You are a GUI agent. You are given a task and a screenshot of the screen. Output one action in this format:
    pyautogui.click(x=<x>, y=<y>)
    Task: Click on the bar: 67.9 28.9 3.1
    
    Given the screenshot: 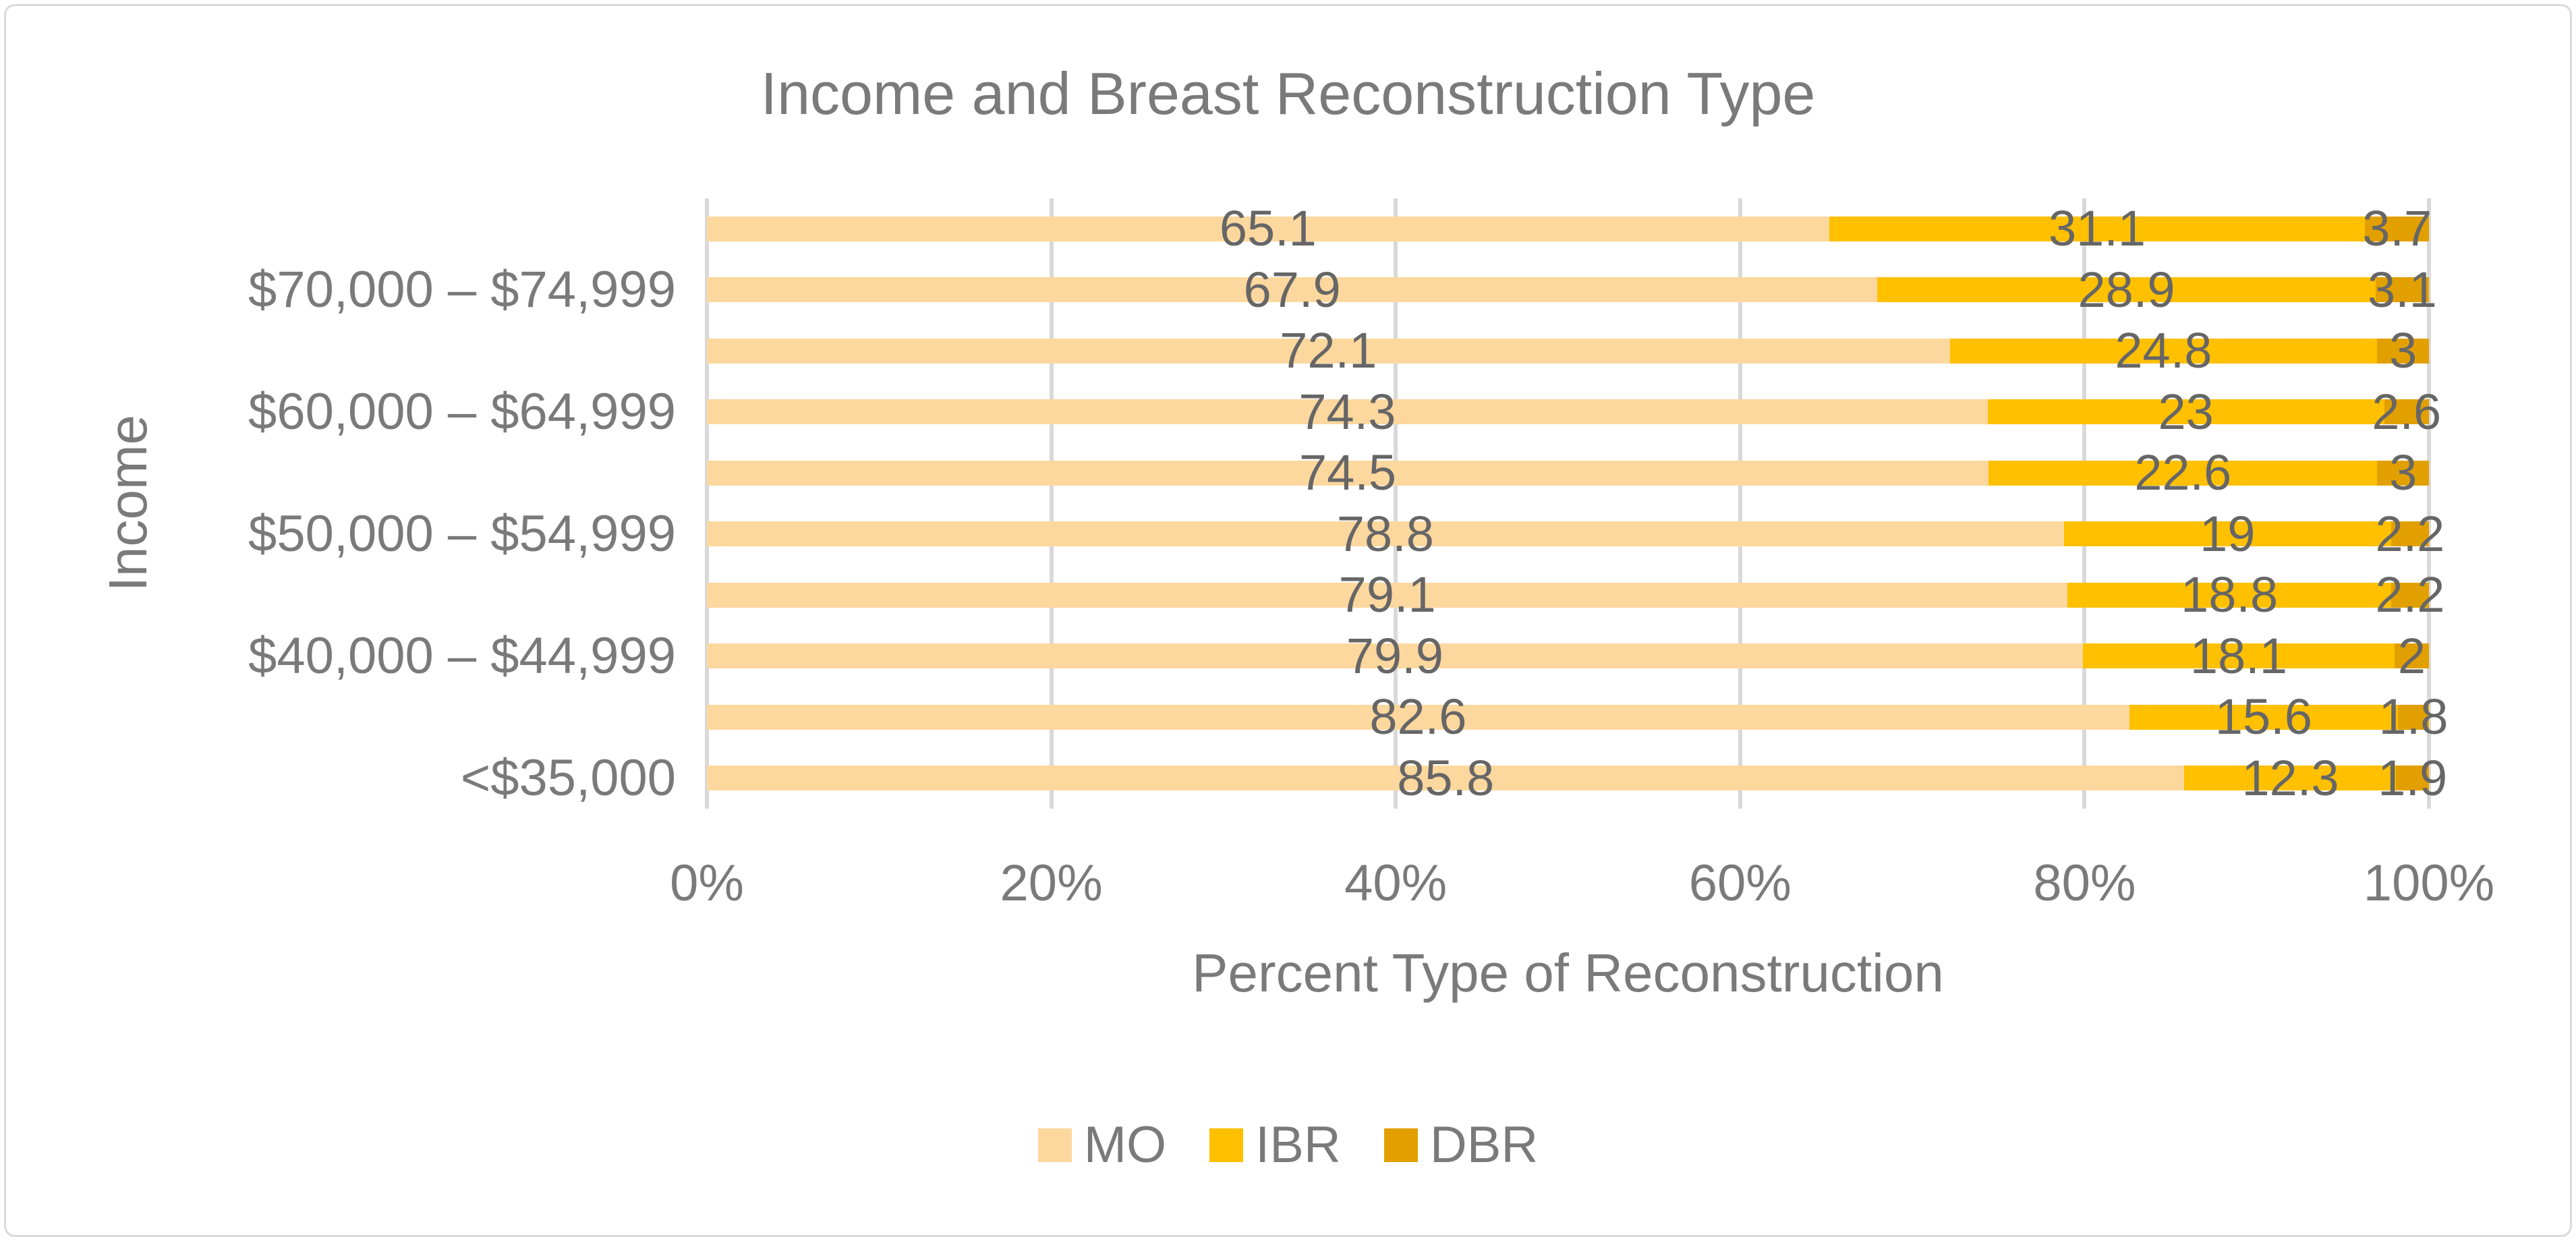 What is the action you would take?
    pyautogui.click(x=1572, y=289)
    